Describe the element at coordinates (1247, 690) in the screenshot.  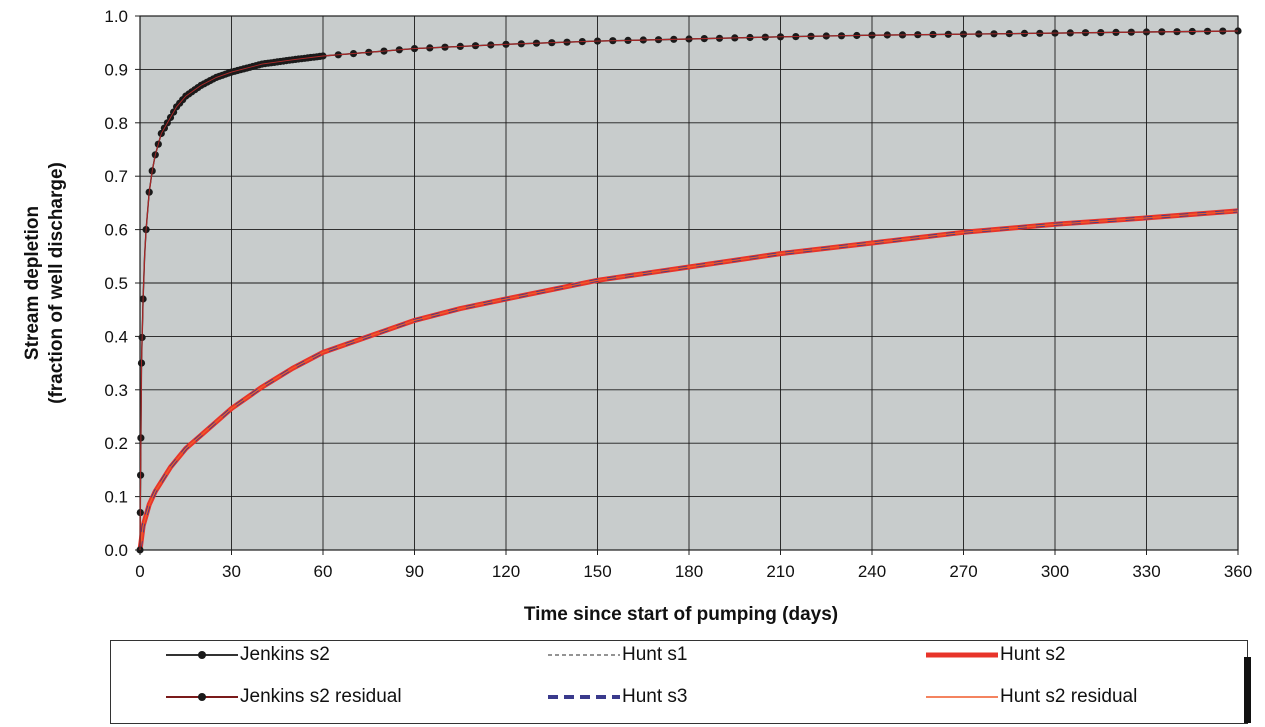
I see `legend-edge-bar` at that location.